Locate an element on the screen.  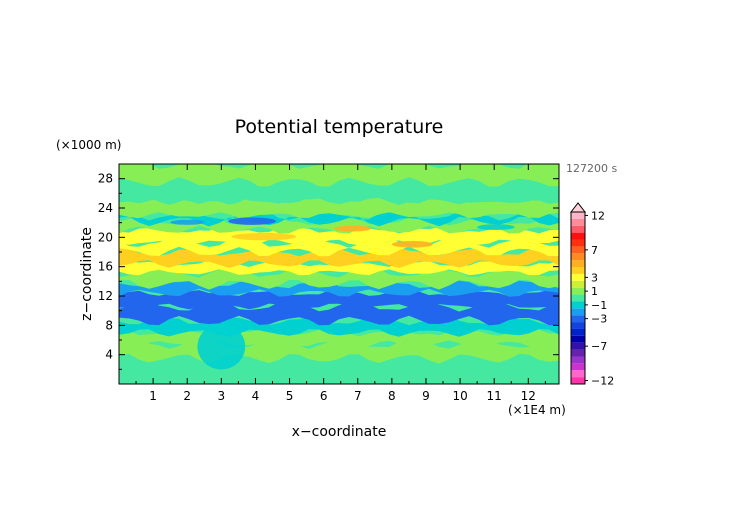
x-axis-label: x−coordinate is located at coordinates (339, 432).